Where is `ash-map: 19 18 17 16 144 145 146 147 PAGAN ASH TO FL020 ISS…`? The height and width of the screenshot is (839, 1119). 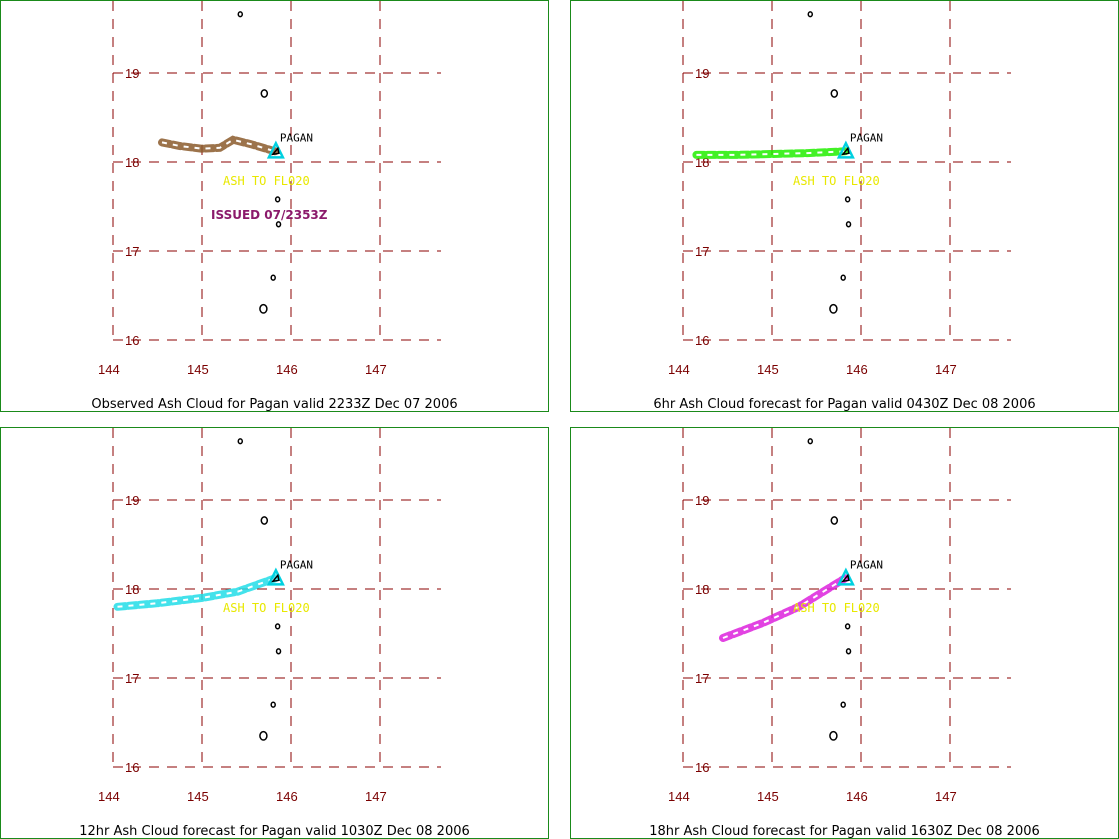 ash-map: 19 18 17 16 144 145 146 147 PAGAN ASH TO FL020 ISS… is located at coordinates (269, 189).